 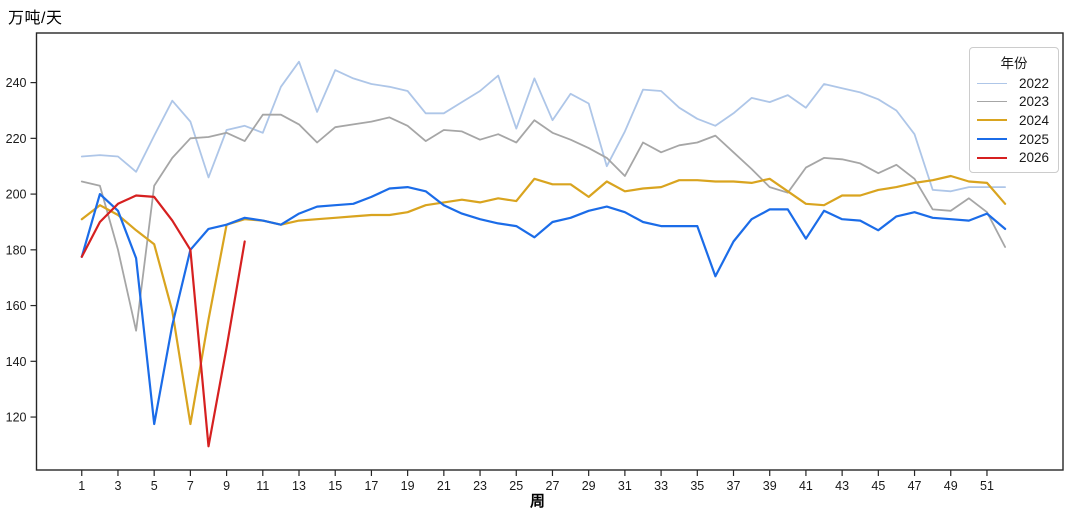 I want to click on series-line-2026, so click(x=163, y=321).